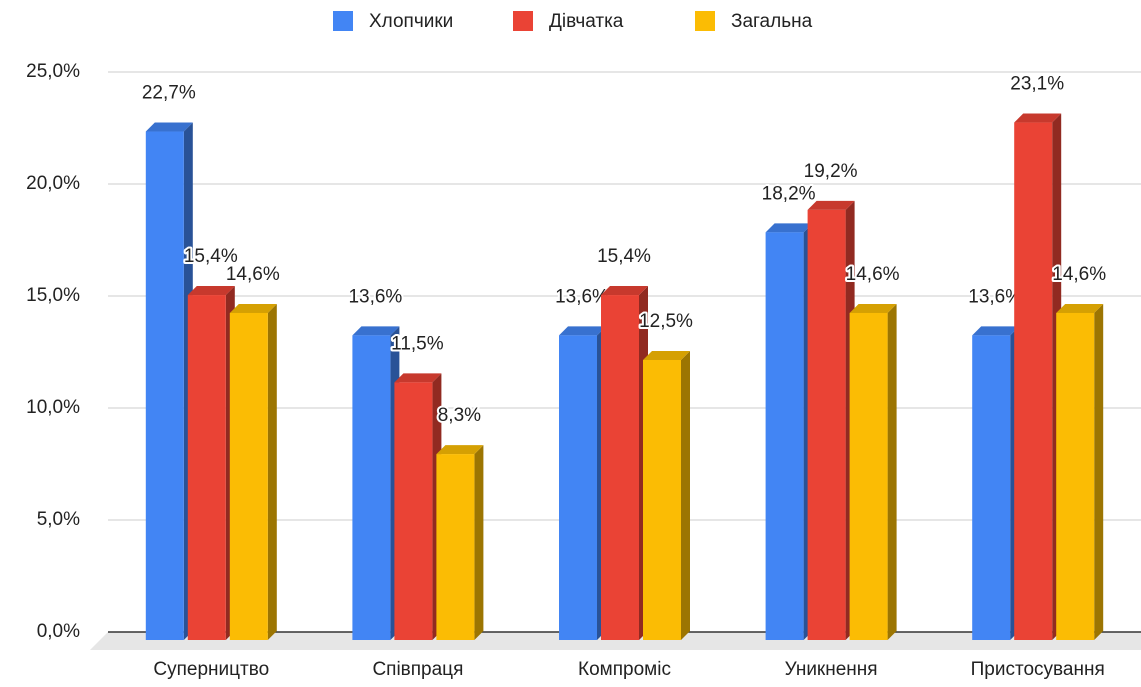 The height and width of the screenshot is (687, 1141). I want to click on y-tick-label: 0,0%, so click(58, 631).